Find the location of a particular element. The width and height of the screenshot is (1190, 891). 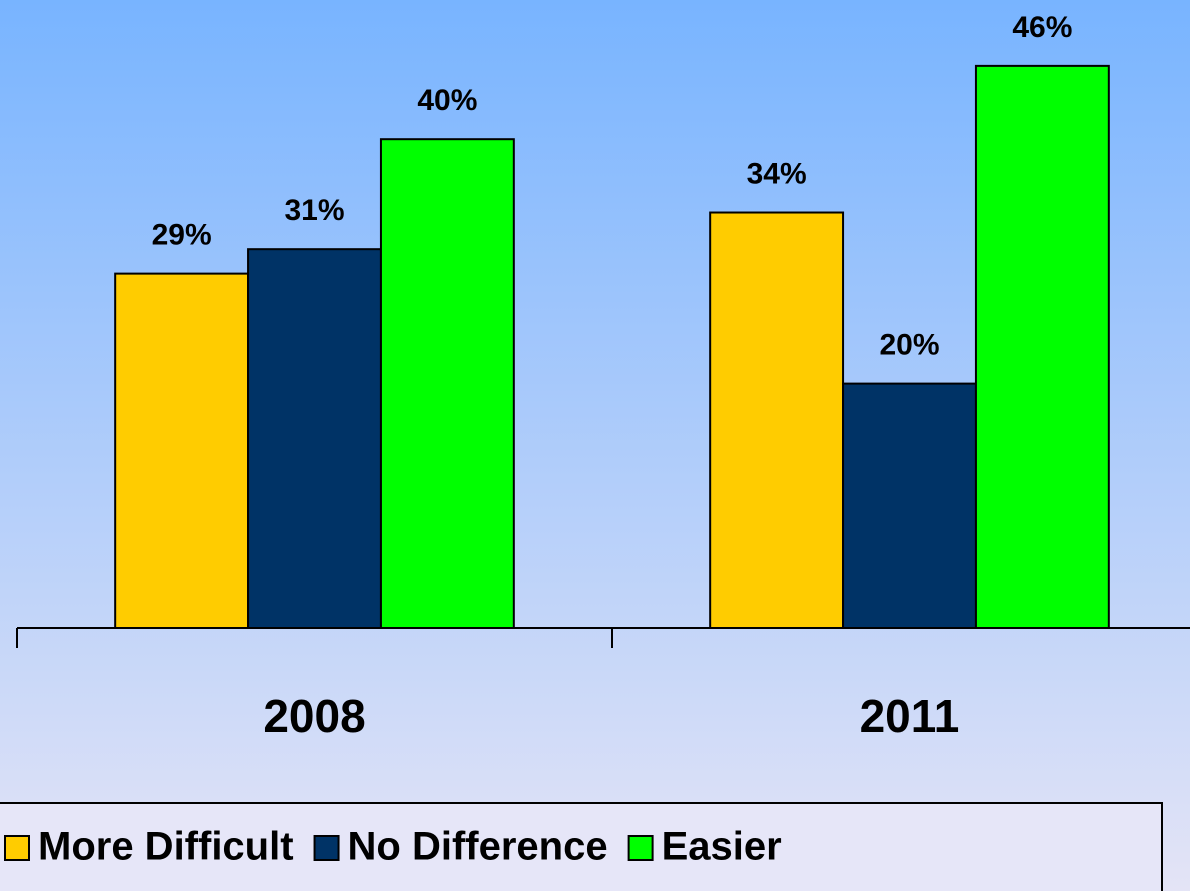

legend-label: More Difficult is located at coordinates (166, 847).